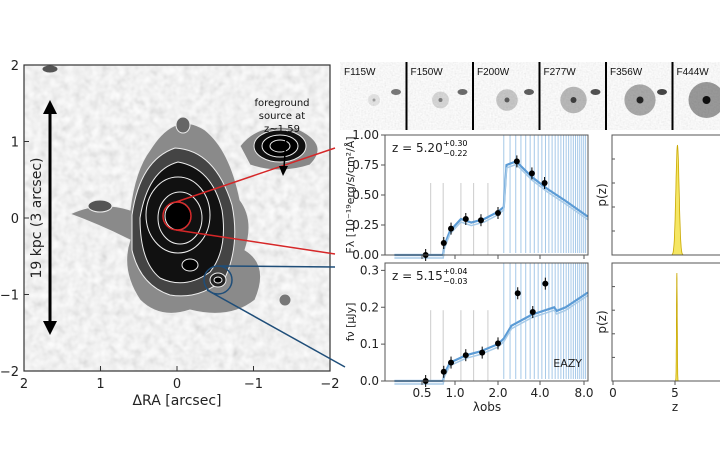 The width and height of the screenshot is (720, 463). I want to click on x-tick-label: 0.5, so click(421, 393).